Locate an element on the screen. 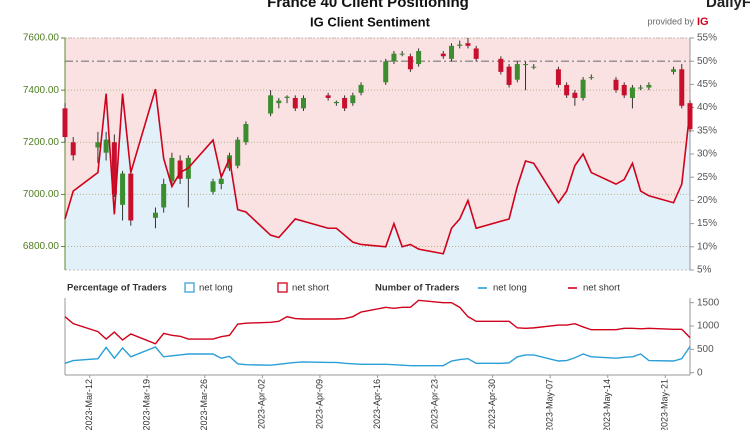  y2-tick-label: 10% is located at coordinates (707, 246).